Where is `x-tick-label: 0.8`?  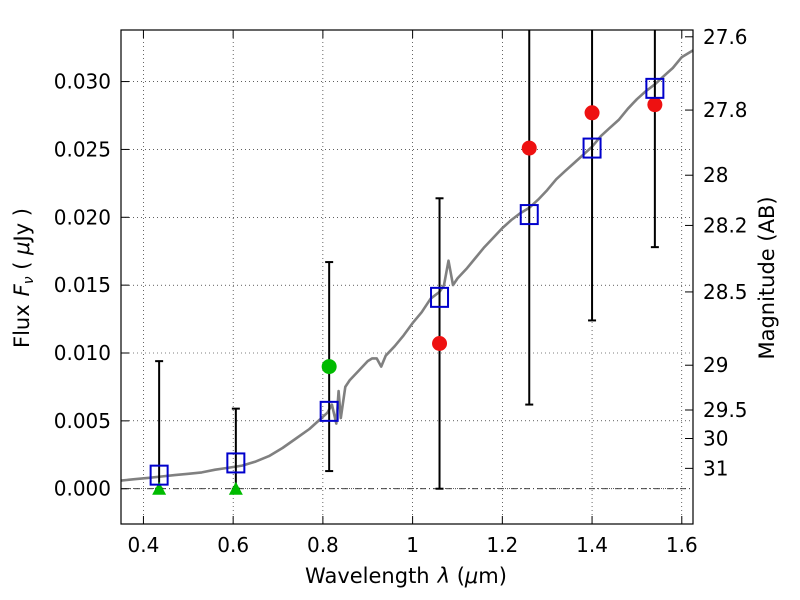 x-tick-label: 0.8 is located at coordinates (323, 545).